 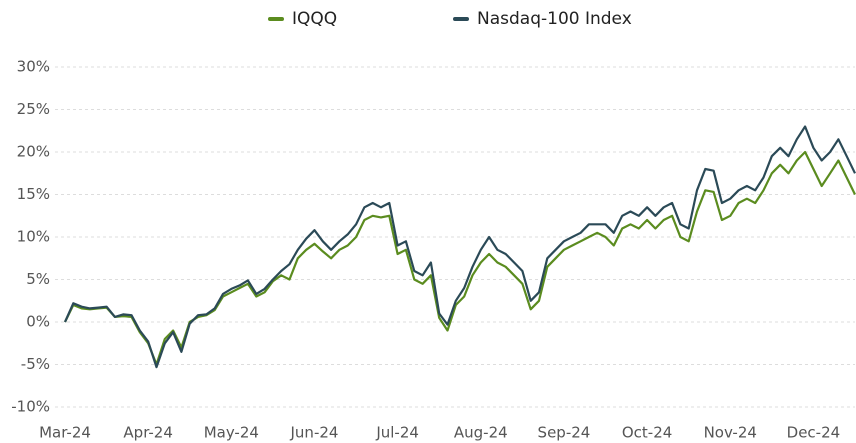 I want to click on y-tick-label: 10%, so click(x=33, y=237).